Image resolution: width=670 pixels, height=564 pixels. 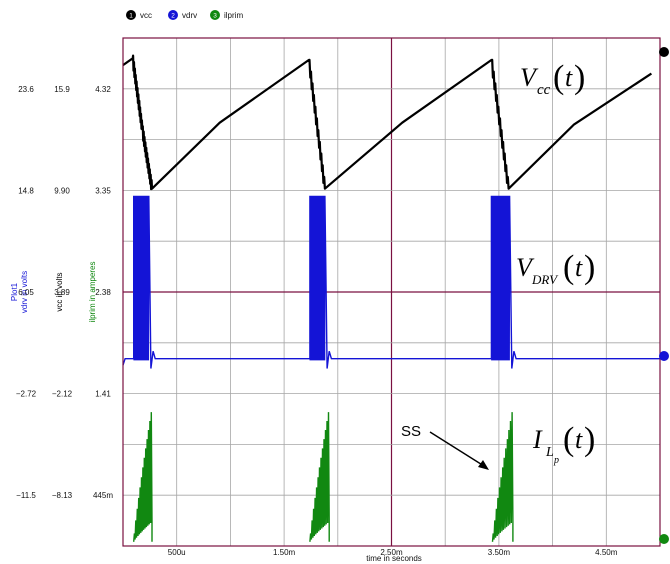 What do you see at coordinates (103, 495) in the screenshot?
I see `y-tick-label-ilprim: 445m` at bounding box center [103, 495].